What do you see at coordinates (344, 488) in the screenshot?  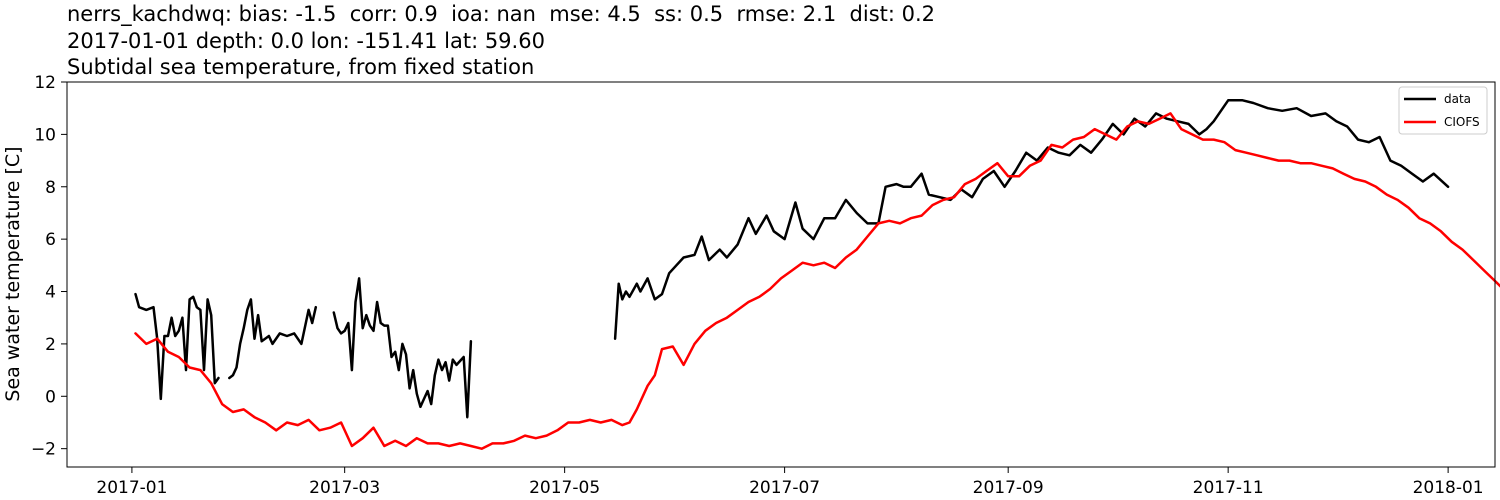 I see `x-tick-label: 2017-03` at bounding box center [344, 488].